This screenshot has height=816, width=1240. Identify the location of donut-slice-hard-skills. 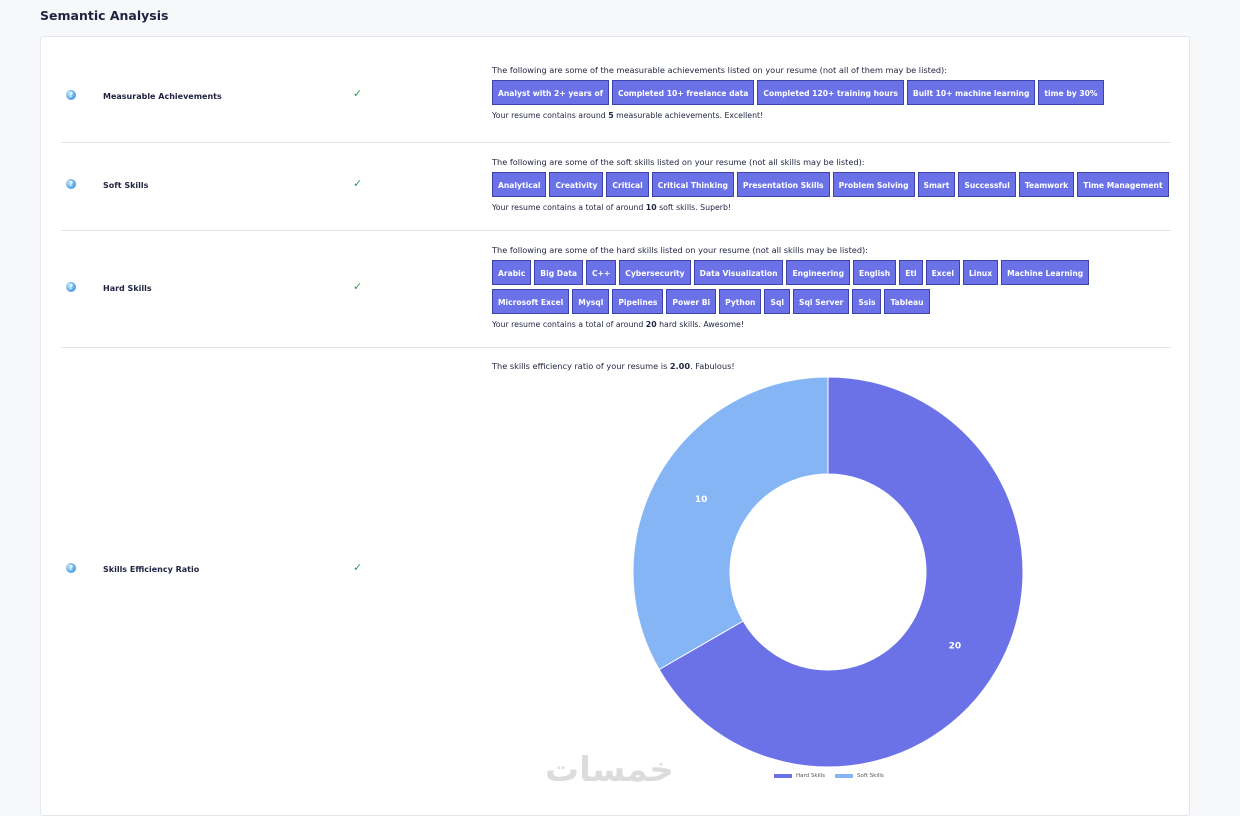
(841, 572).